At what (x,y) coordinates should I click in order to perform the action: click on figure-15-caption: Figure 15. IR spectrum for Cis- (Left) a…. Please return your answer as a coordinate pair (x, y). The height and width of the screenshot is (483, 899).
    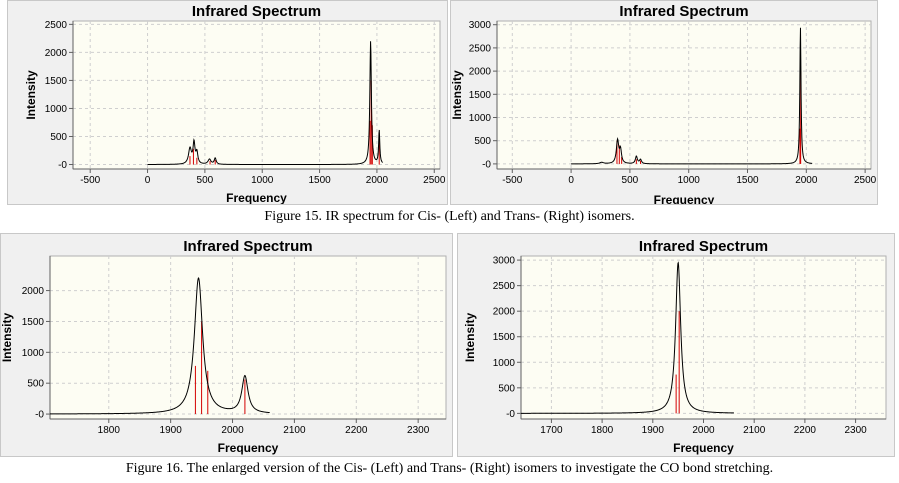
    Looking at the image, I should click on (449, 216).